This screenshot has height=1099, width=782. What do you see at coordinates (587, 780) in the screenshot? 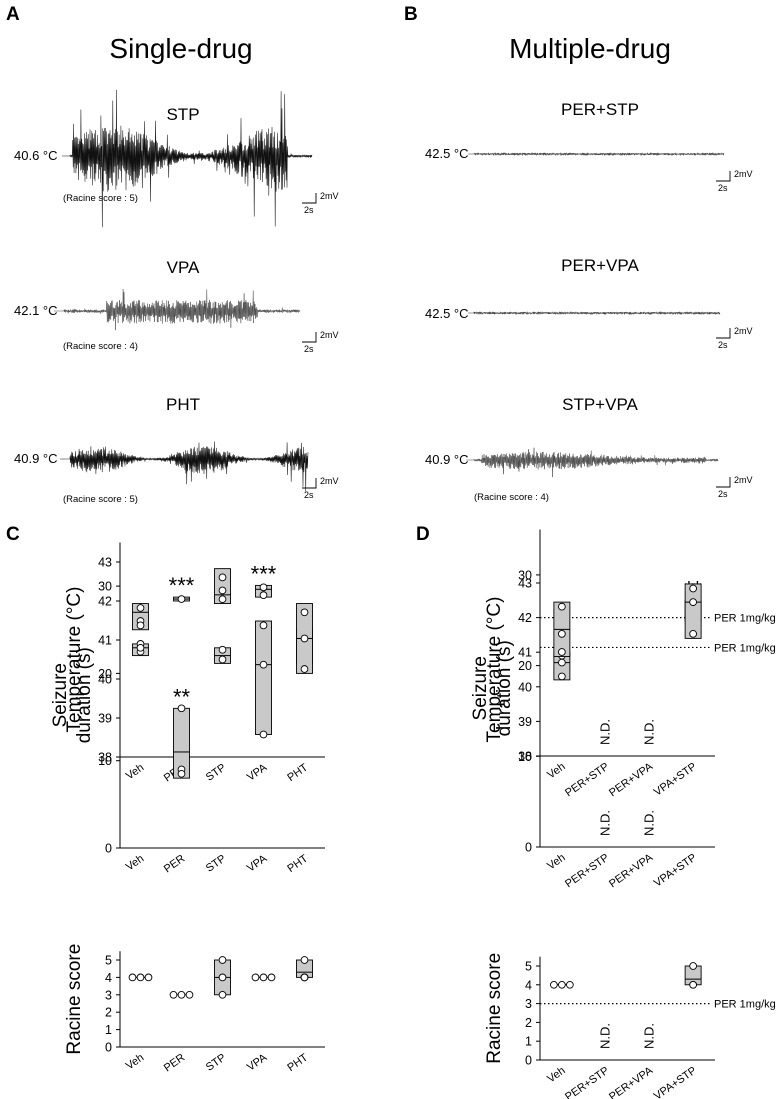
I see `x-tick-label: PER+STP` at bounding box center [587, 780].